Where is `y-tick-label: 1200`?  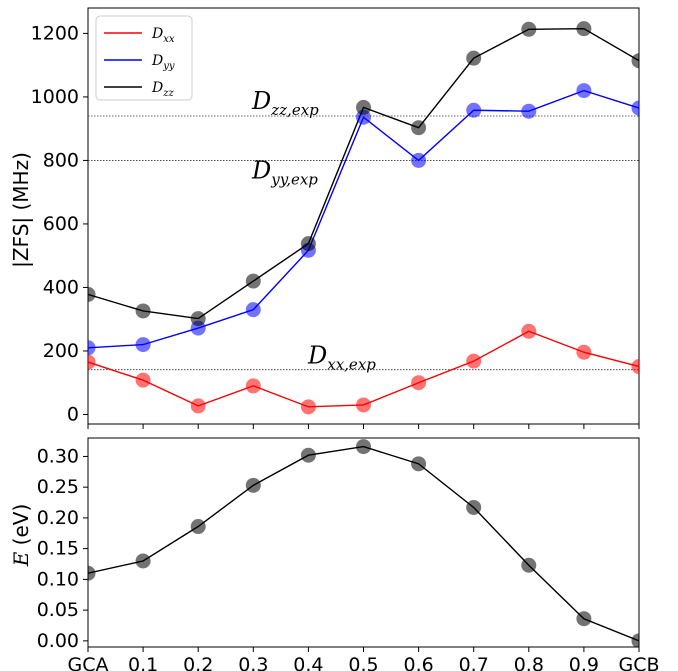 y-tick-label: 1200 is located at coordinates (55, 33).